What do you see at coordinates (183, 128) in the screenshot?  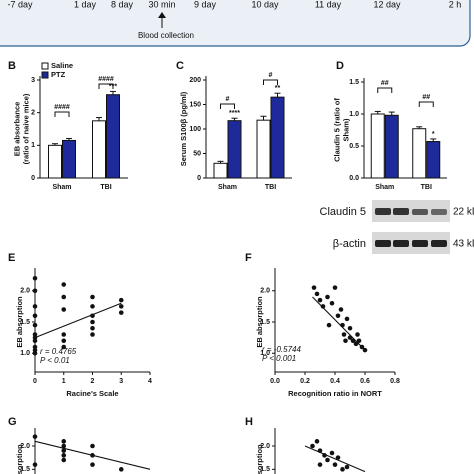 I see `y-axis-label: Serum S100β (pg/ml)` at bounding box center [183, 128].